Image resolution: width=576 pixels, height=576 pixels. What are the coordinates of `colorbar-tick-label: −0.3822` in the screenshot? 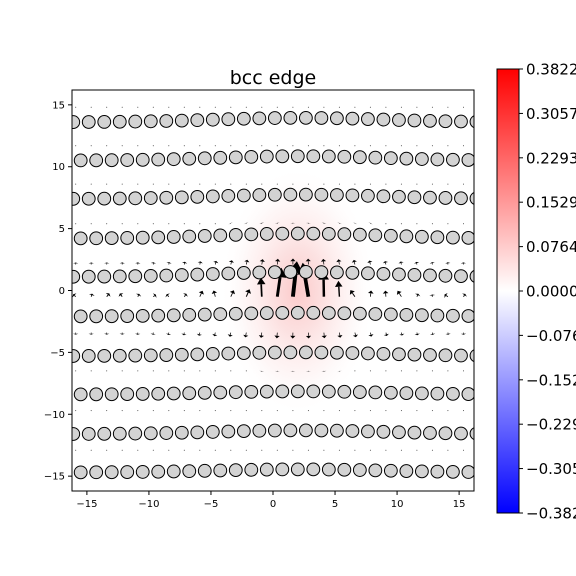 It's located at (551, 514).